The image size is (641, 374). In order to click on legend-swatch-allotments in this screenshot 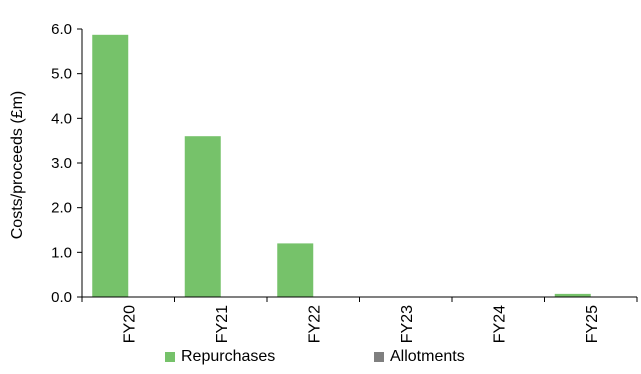, I will do `click(379, 357)`.